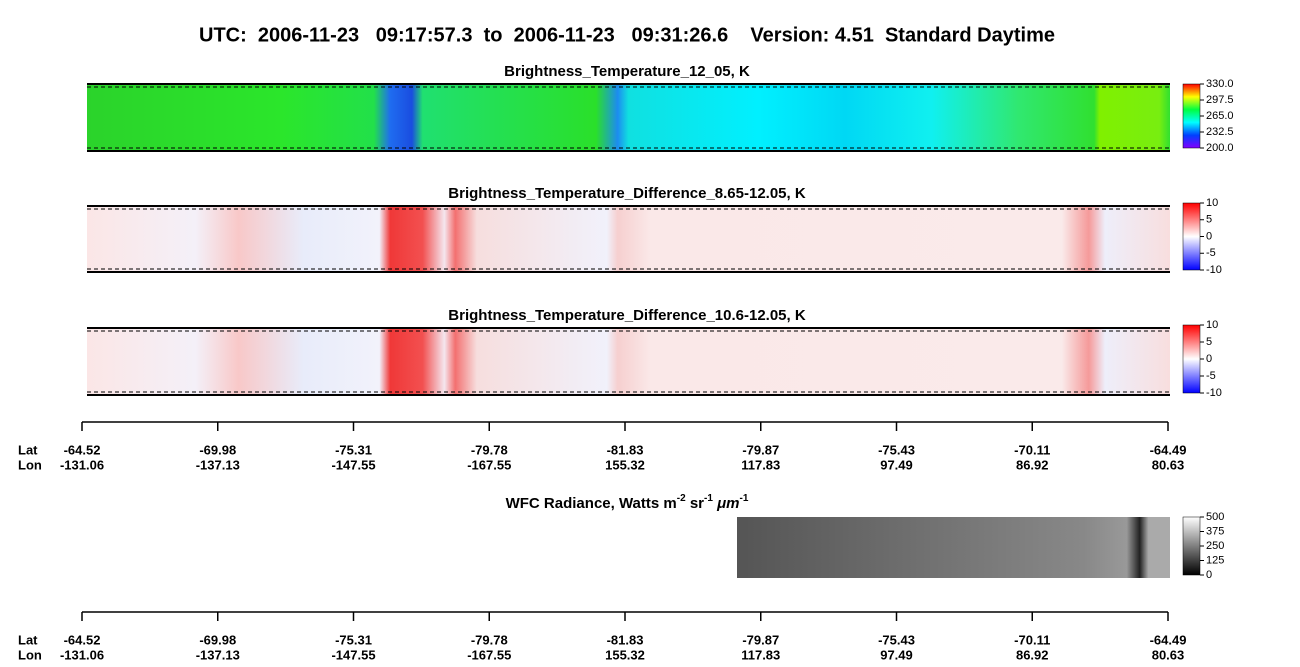  I want to click on title-part: -2, so click(681, 498).